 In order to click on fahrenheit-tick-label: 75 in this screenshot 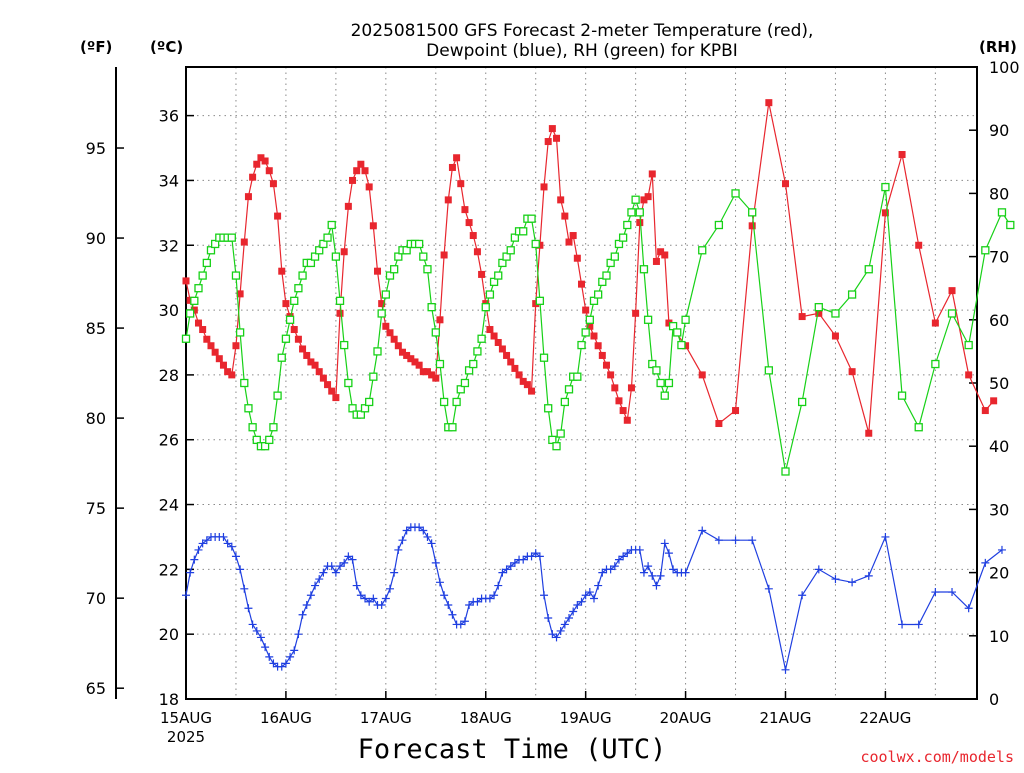, I will do `click(96, 508)`.